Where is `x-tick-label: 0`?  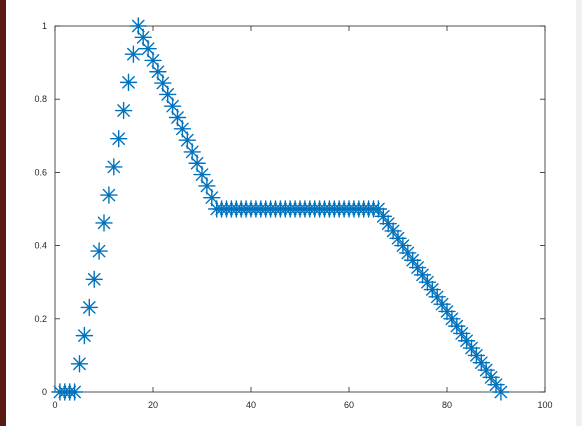
x-tick-label: 0 is located at coordinates (54, 405).